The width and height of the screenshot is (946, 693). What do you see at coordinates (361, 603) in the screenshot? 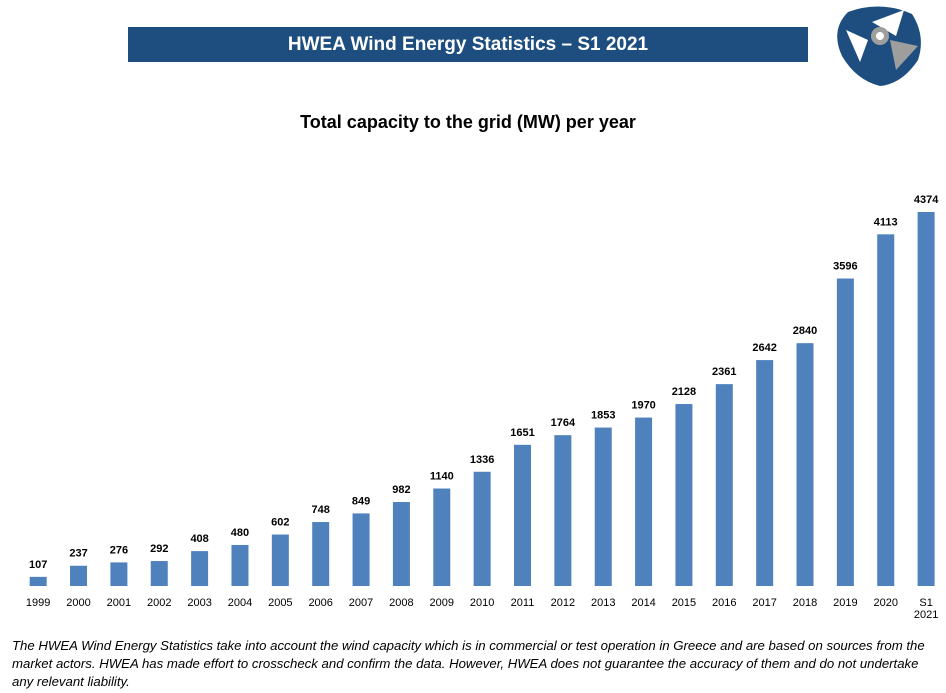
I see `x-tick-label: 2007` at bounding box center [361, 603].